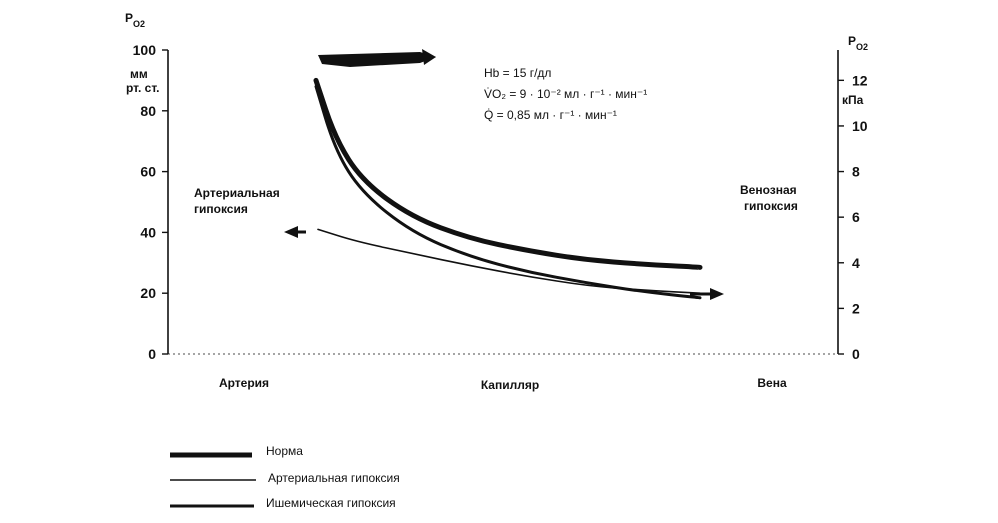 The height and width of the screenshot is (523, 998). Describe the element at coordinates (237, 193) in the screenshot. I see `arterial-hypoxia-label-1: Артериальная` at that location.